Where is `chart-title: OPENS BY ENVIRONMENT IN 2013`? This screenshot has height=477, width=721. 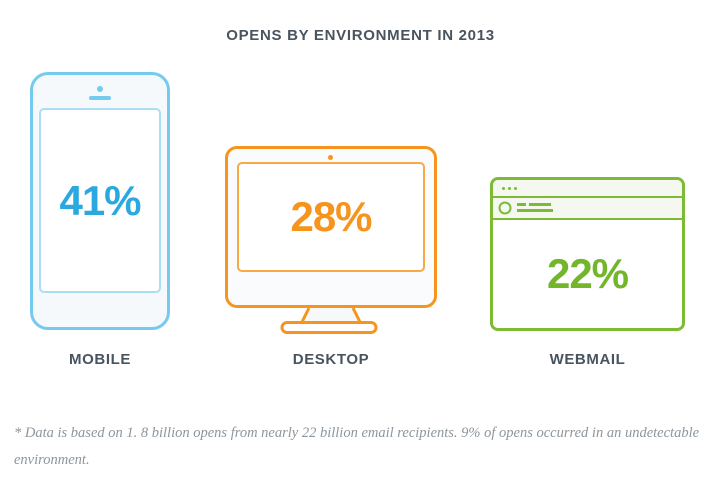 chart-title: OPENS BY ENVIRONMENT IN 2013 is located at coordinates (360, 35).